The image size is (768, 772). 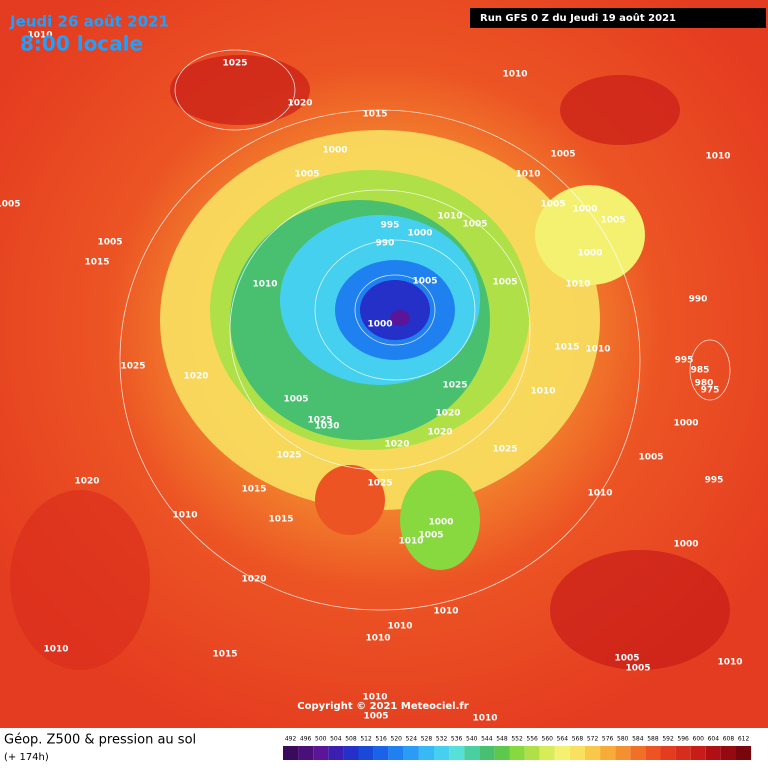 I want to click on scale-label: 552, so click(x=517, y=739).